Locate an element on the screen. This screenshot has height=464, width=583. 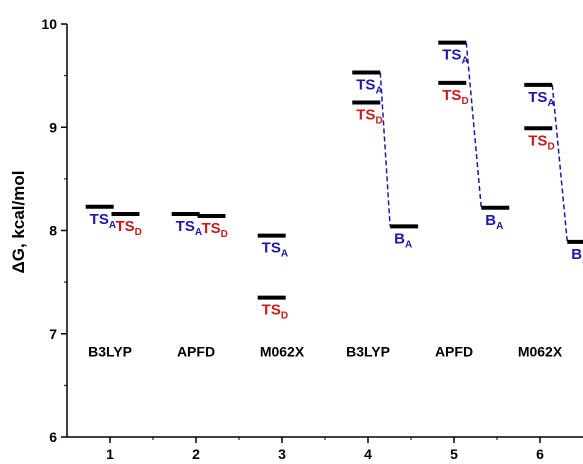
y-ticks: 6 7 8 9 10 is located at coordinates (54, 230).